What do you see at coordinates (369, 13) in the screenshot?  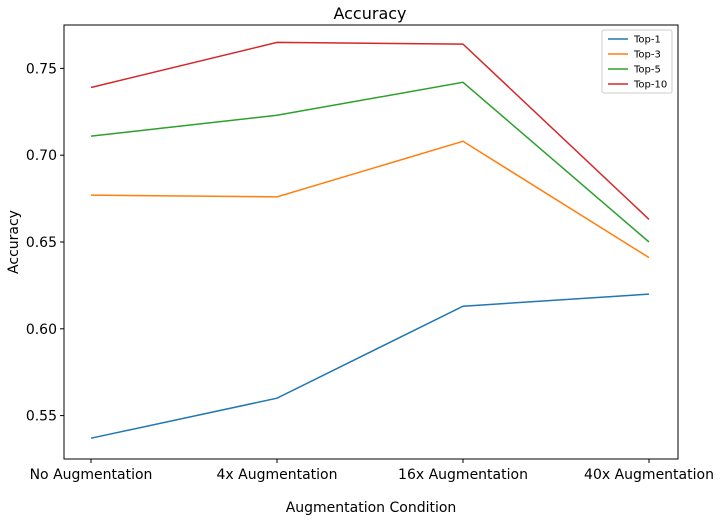 I see `chart-title: Accuracy` at bounding box center [369, 13].